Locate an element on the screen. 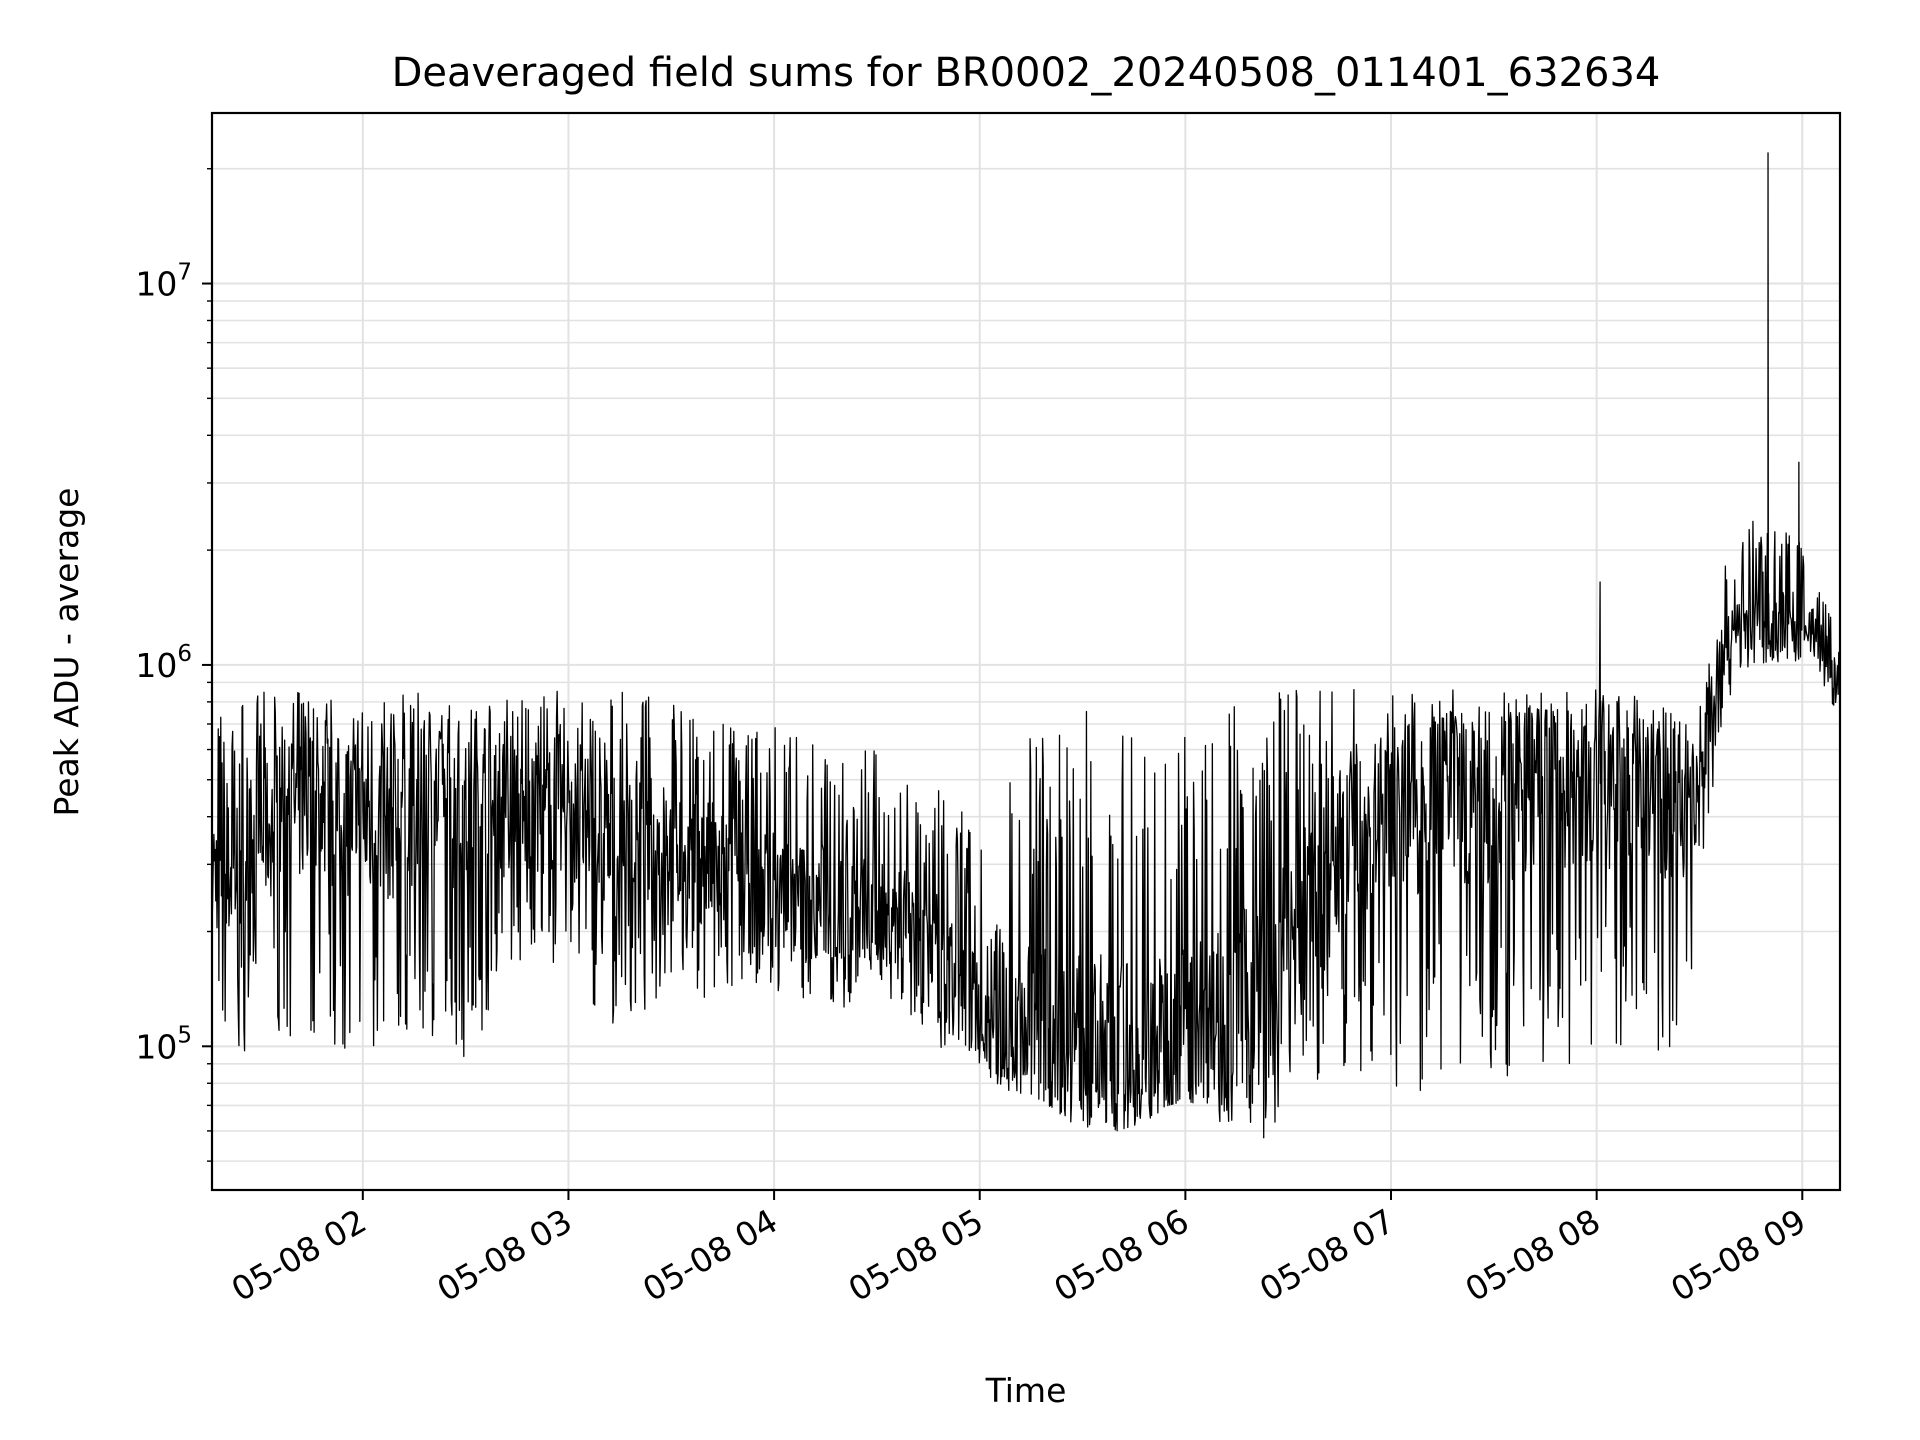 The width and height of the screenshot is (1920, 1440). y-tick-label: 10⁶ is located at coordinates (163, 663).